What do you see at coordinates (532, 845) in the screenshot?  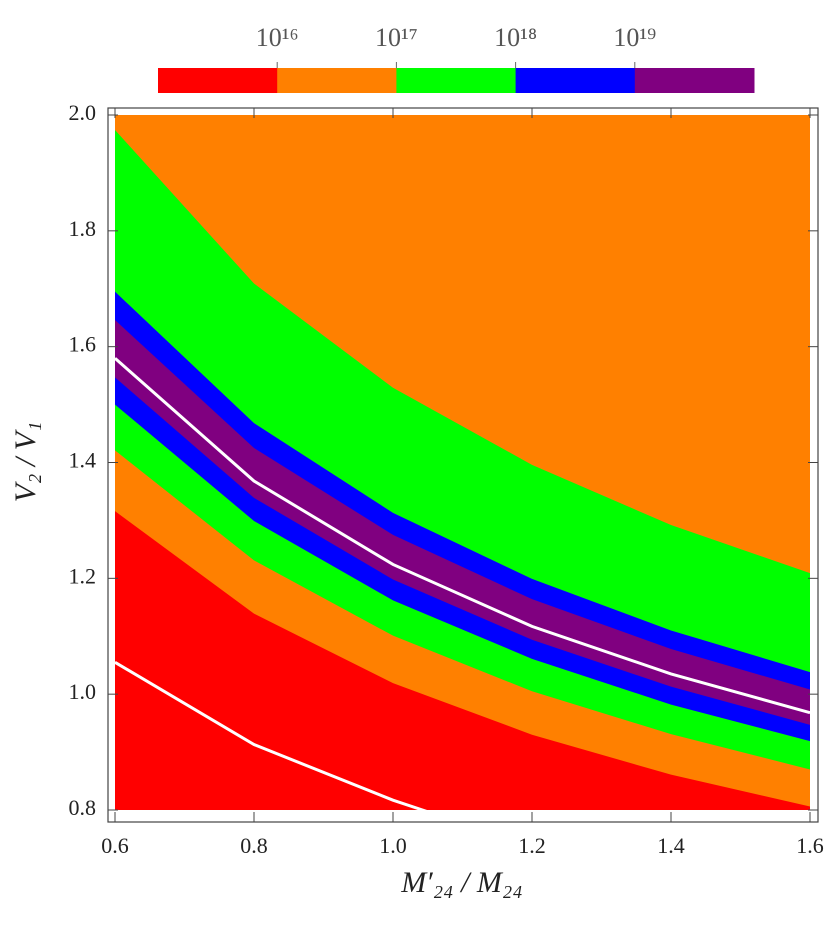 I see `x-tick-label: 1.2` at bounding box center [532, 845].